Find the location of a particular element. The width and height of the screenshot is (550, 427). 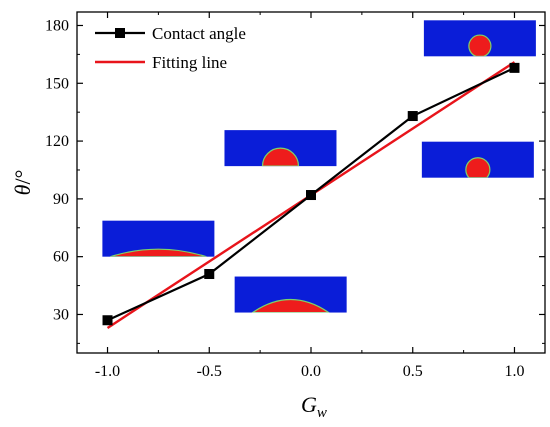

x-tick-label: -0.5 is located at coordinates (209, 371).